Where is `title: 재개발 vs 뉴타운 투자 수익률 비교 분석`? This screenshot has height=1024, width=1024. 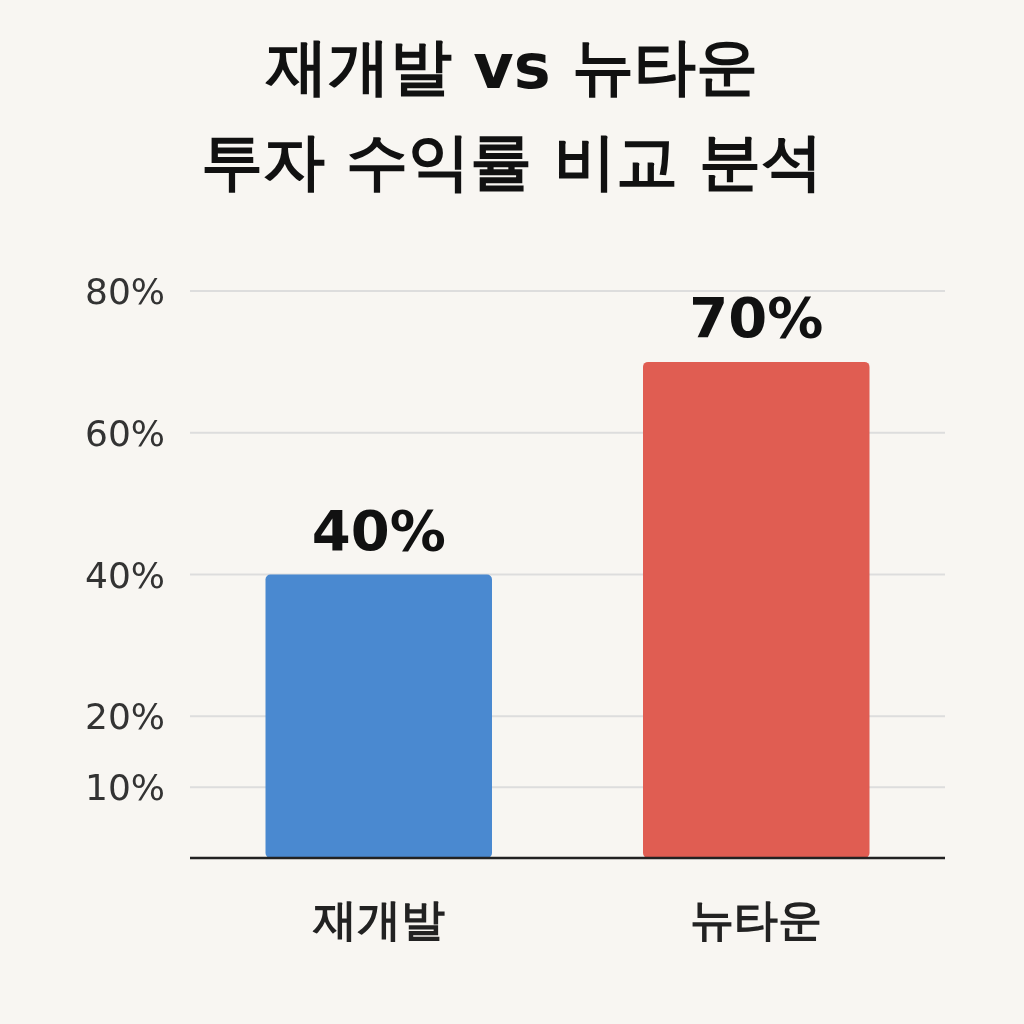
title: 재개발 vs 뉴타운 투자 수익률 비교 분석 is located at coordinates (512, 114).